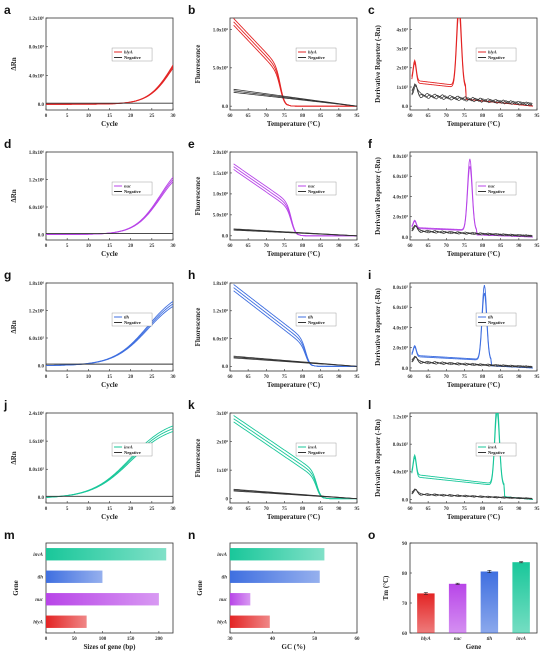  Describe the element at coordinates (7, 275) in the screenshot. I see `panel-label: g` at that location.